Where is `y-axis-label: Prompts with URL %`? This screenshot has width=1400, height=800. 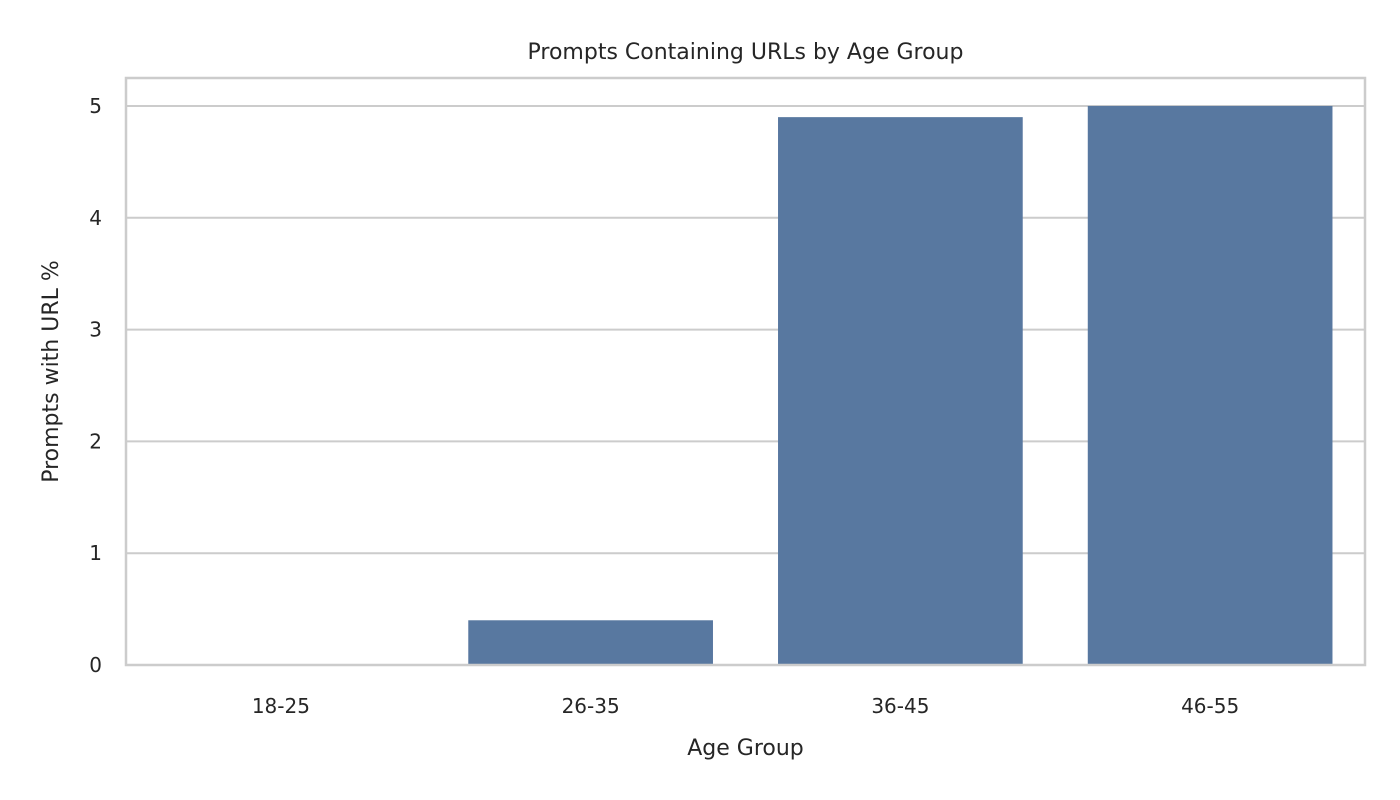
y-axis-label: Prompts with URL % is located at coordinates (51, 371).